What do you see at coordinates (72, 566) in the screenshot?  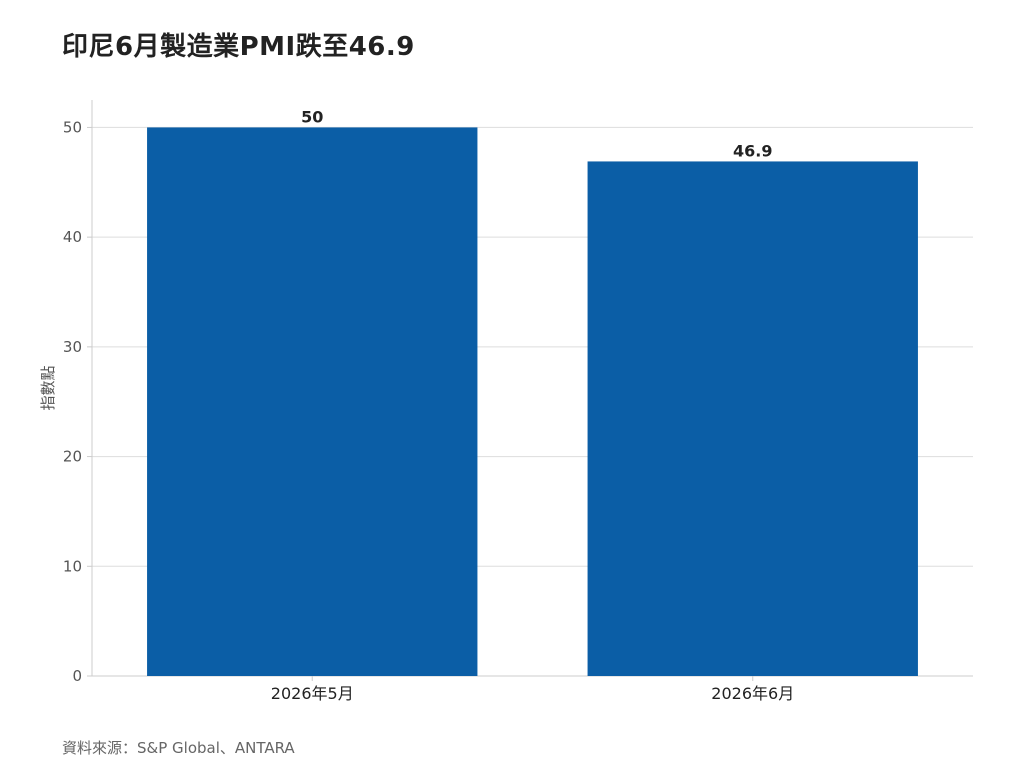 I see `y-tick-label: 10` at bounding box center [72, 566].